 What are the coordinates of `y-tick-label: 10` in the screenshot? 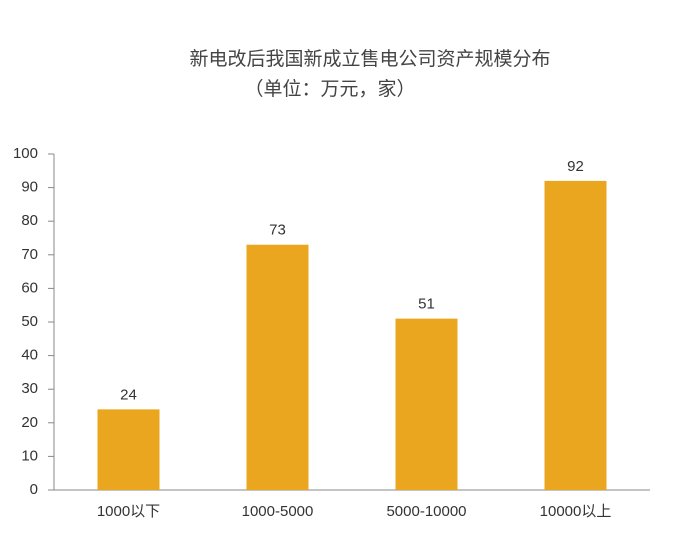 It's located at (29, 455).